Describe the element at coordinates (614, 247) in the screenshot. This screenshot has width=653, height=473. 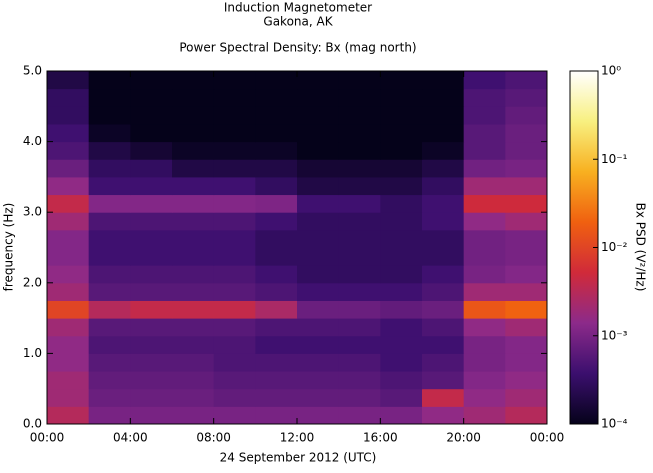
I see `colorbar-tick-label: 10⁻²` at that location.